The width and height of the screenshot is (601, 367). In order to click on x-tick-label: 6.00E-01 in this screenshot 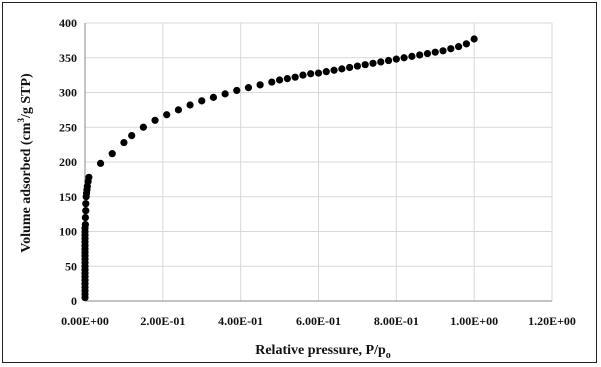, I will do `click(318, 321)`.